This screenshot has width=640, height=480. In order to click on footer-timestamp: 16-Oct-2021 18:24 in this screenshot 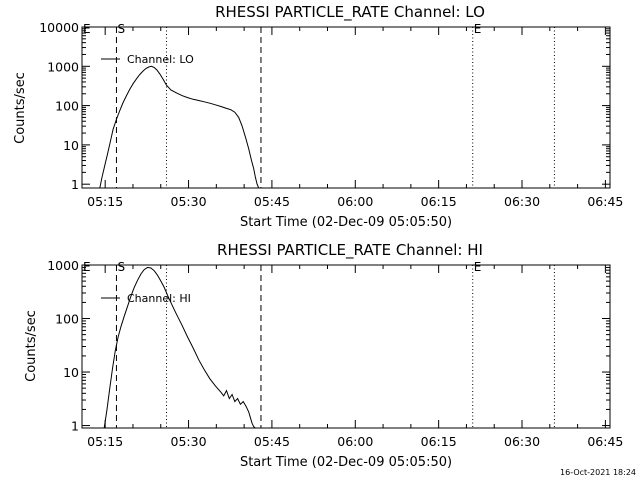, I will do `click(598, 472)`.